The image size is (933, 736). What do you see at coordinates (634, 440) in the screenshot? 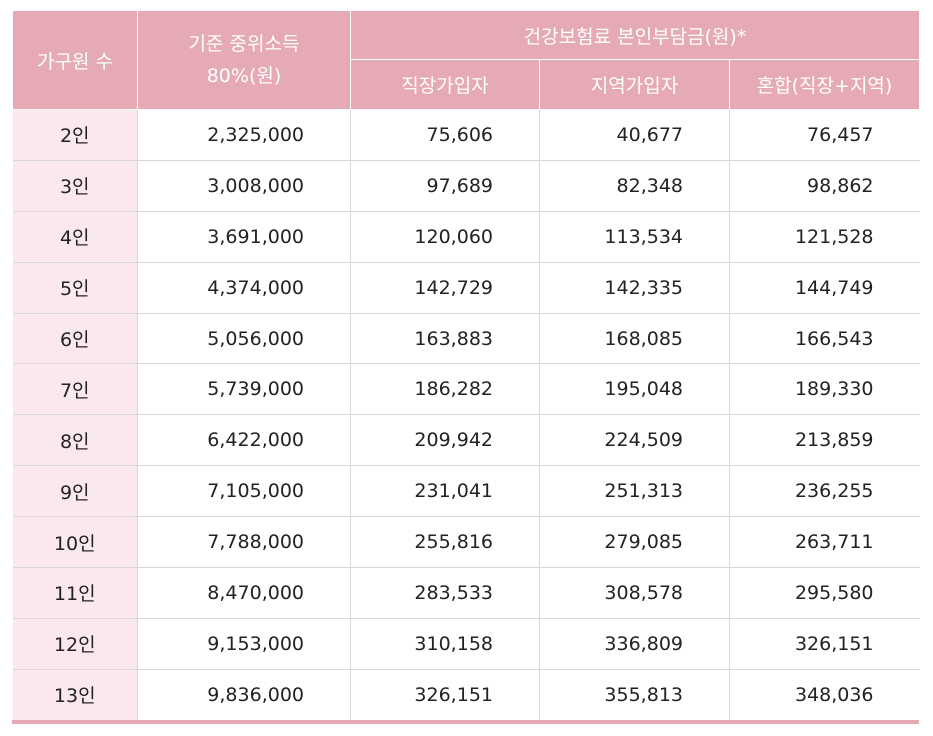
I see `cell-regional: 224,509` at bounding box center [634, 440].